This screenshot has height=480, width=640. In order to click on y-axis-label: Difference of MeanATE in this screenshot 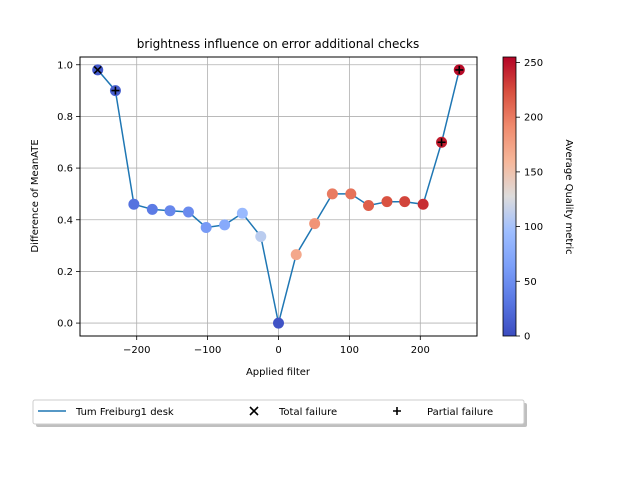, I will do `click(35, 195)`.